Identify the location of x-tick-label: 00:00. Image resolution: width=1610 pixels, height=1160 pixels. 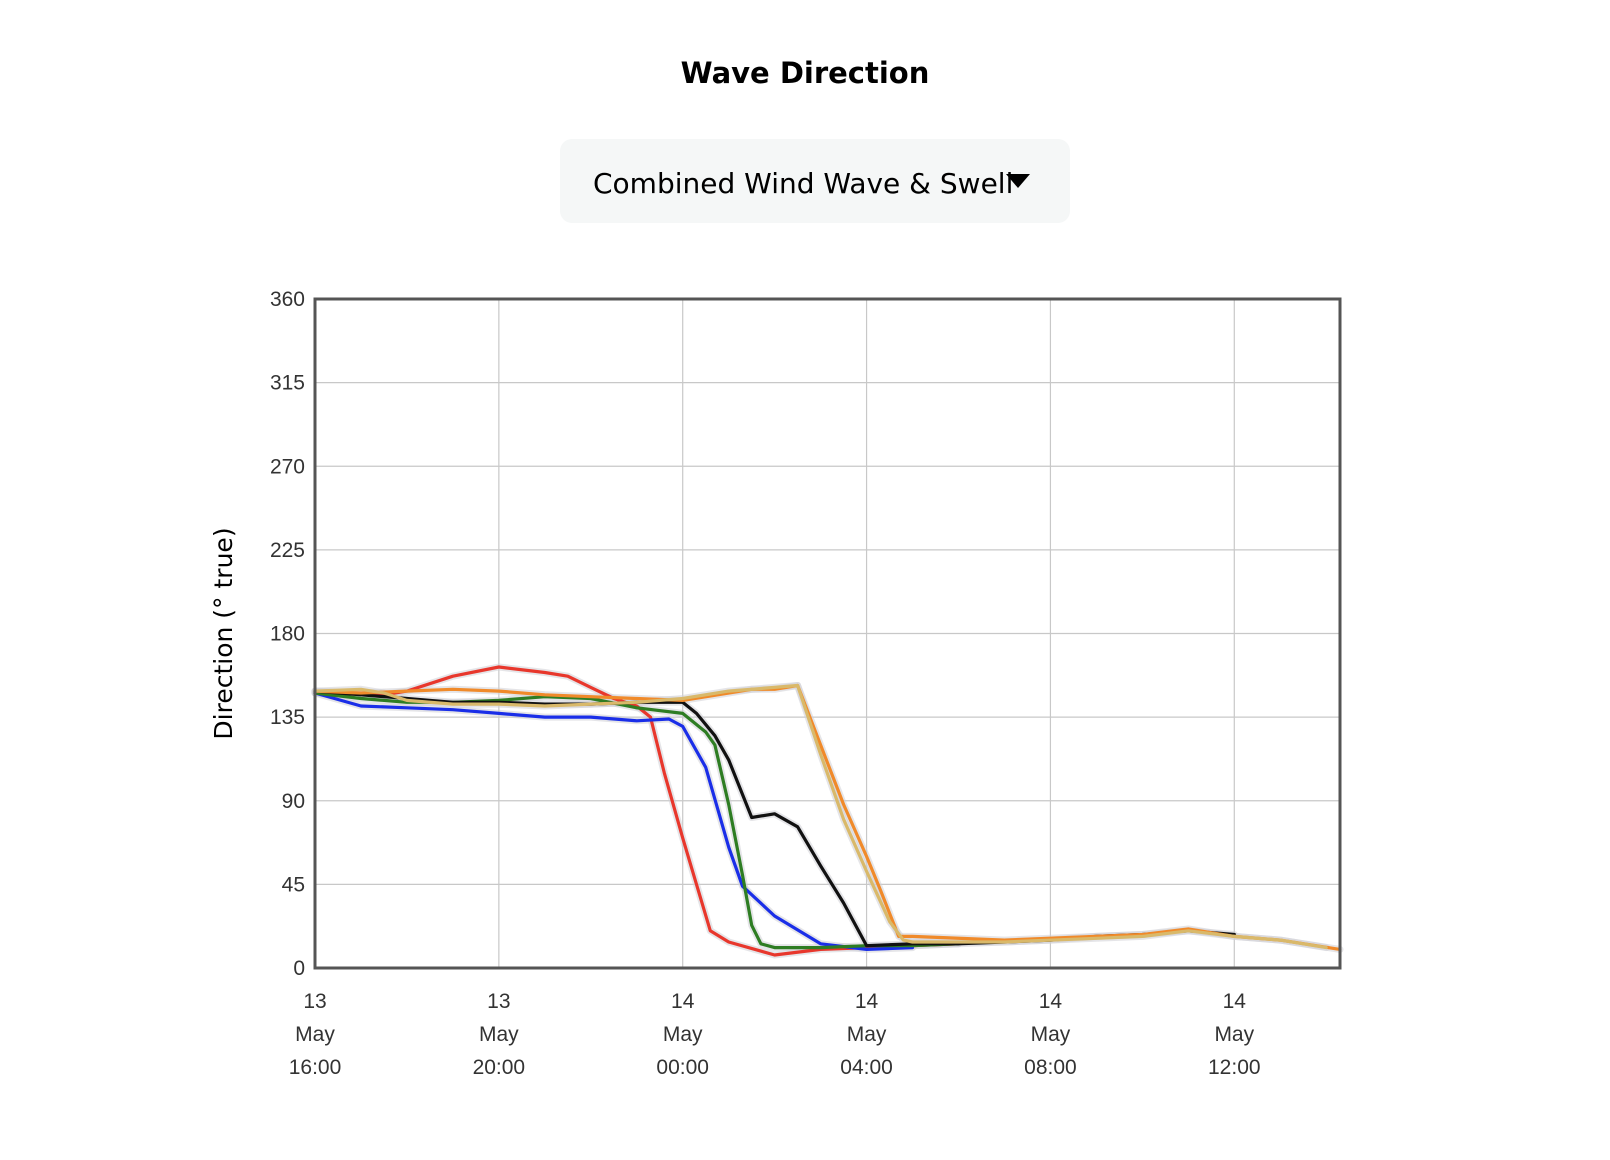
(682, 1067).